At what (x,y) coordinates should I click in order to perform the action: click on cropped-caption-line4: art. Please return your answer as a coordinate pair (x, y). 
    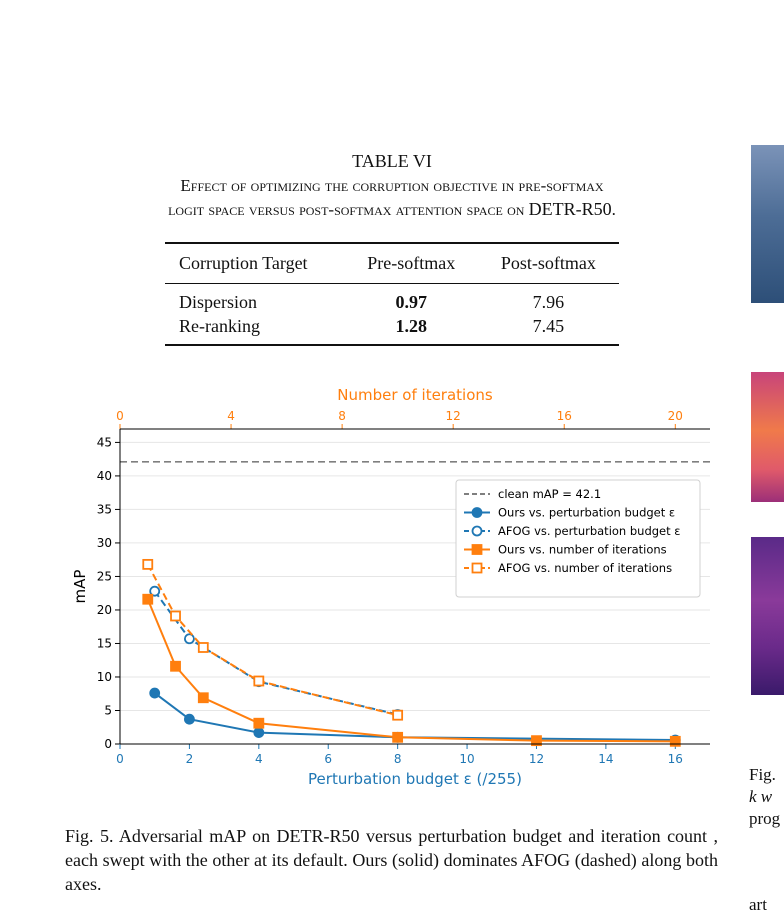
    Looking at the image, I should click on (758, 904).